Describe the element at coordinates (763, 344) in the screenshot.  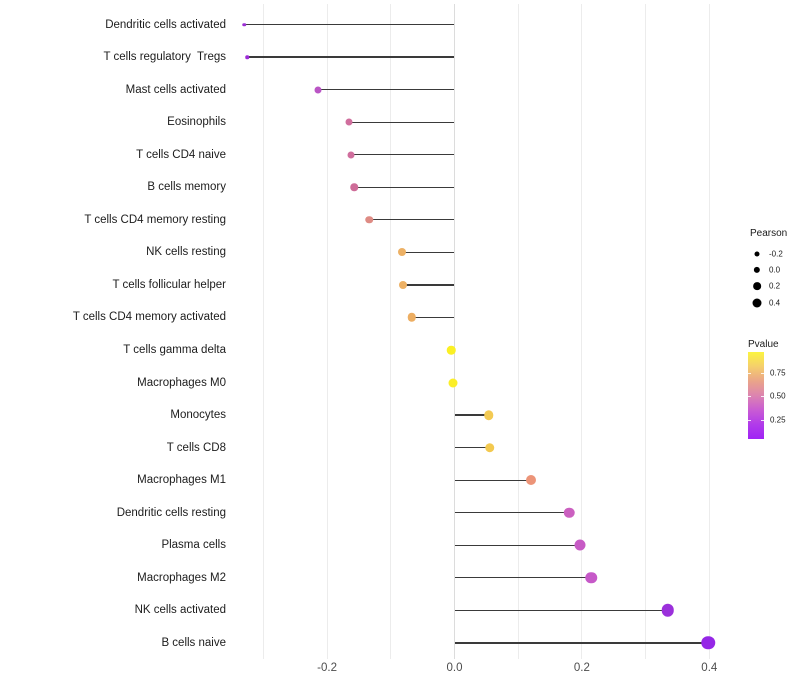
I see `color-legend-title: Pvalue` at that location.